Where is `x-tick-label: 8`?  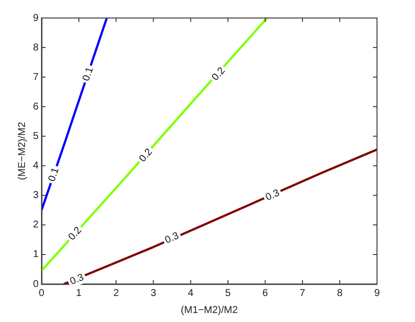 x-tick-label: 8 is located at coordinates (339, 293).